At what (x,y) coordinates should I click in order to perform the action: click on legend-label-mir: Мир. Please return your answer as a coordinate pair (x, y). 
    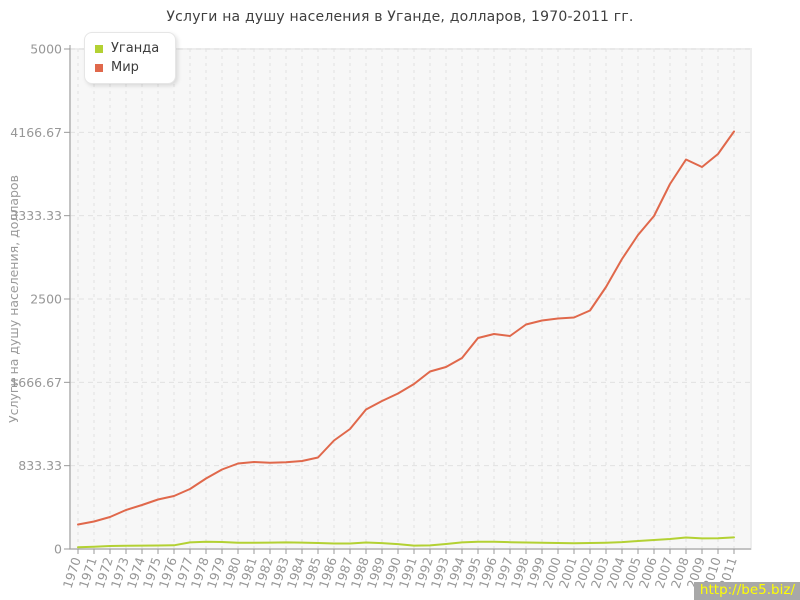
    Looking at the image, I should click on (125, 67).